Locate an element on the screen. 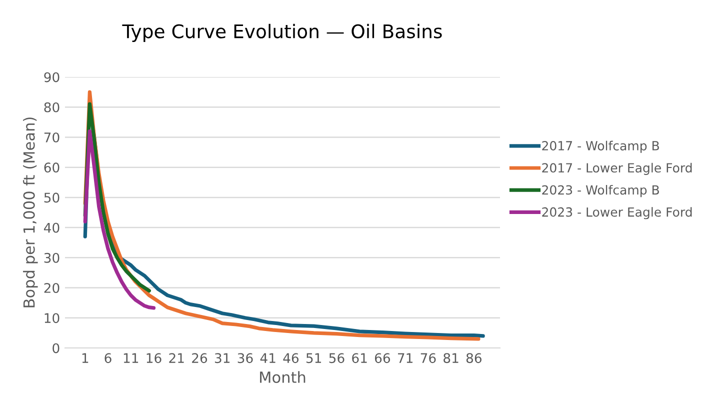  legend-label: 2017 - Lower Eagle Ford is located at coordinates (617, 168).